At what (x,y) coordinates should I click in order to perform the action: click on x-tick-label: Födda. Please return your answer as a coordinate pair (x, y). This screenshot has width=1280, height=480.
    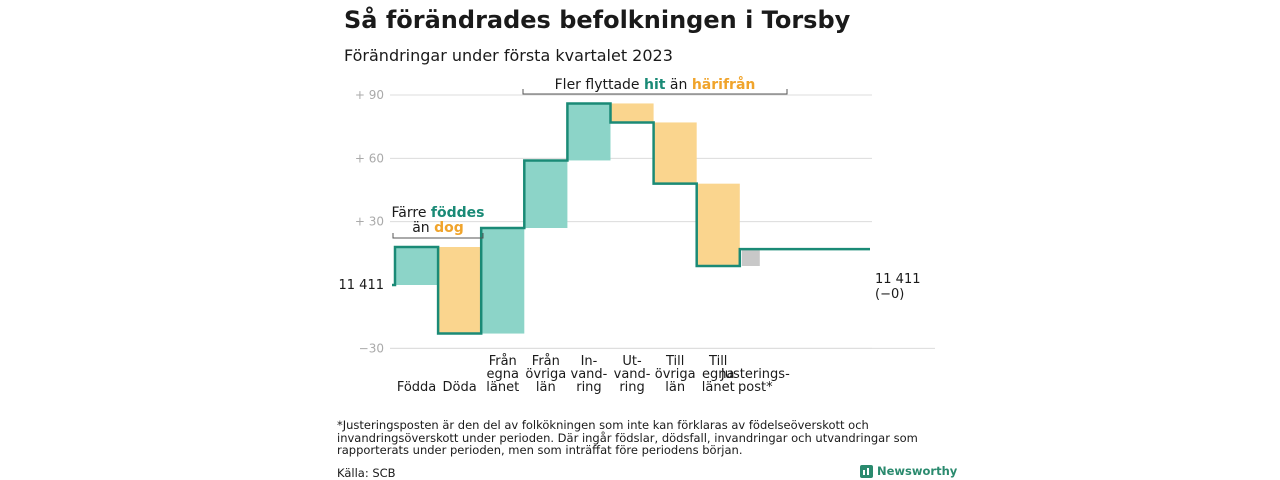
    Looking at the image, I should click on (416, 387).